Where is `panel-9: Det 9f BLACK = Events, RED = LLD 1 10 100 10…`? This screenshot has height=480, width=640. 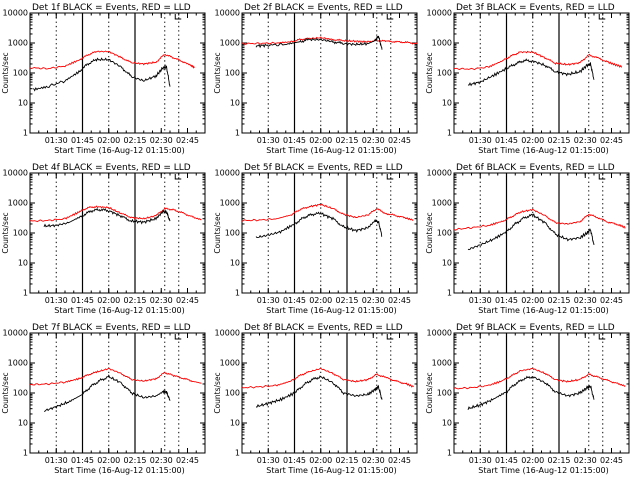
panel-9: Det 9f BLACK = Events, RED = LLD 1 10 100 10… is located at coordinates (527, 399).